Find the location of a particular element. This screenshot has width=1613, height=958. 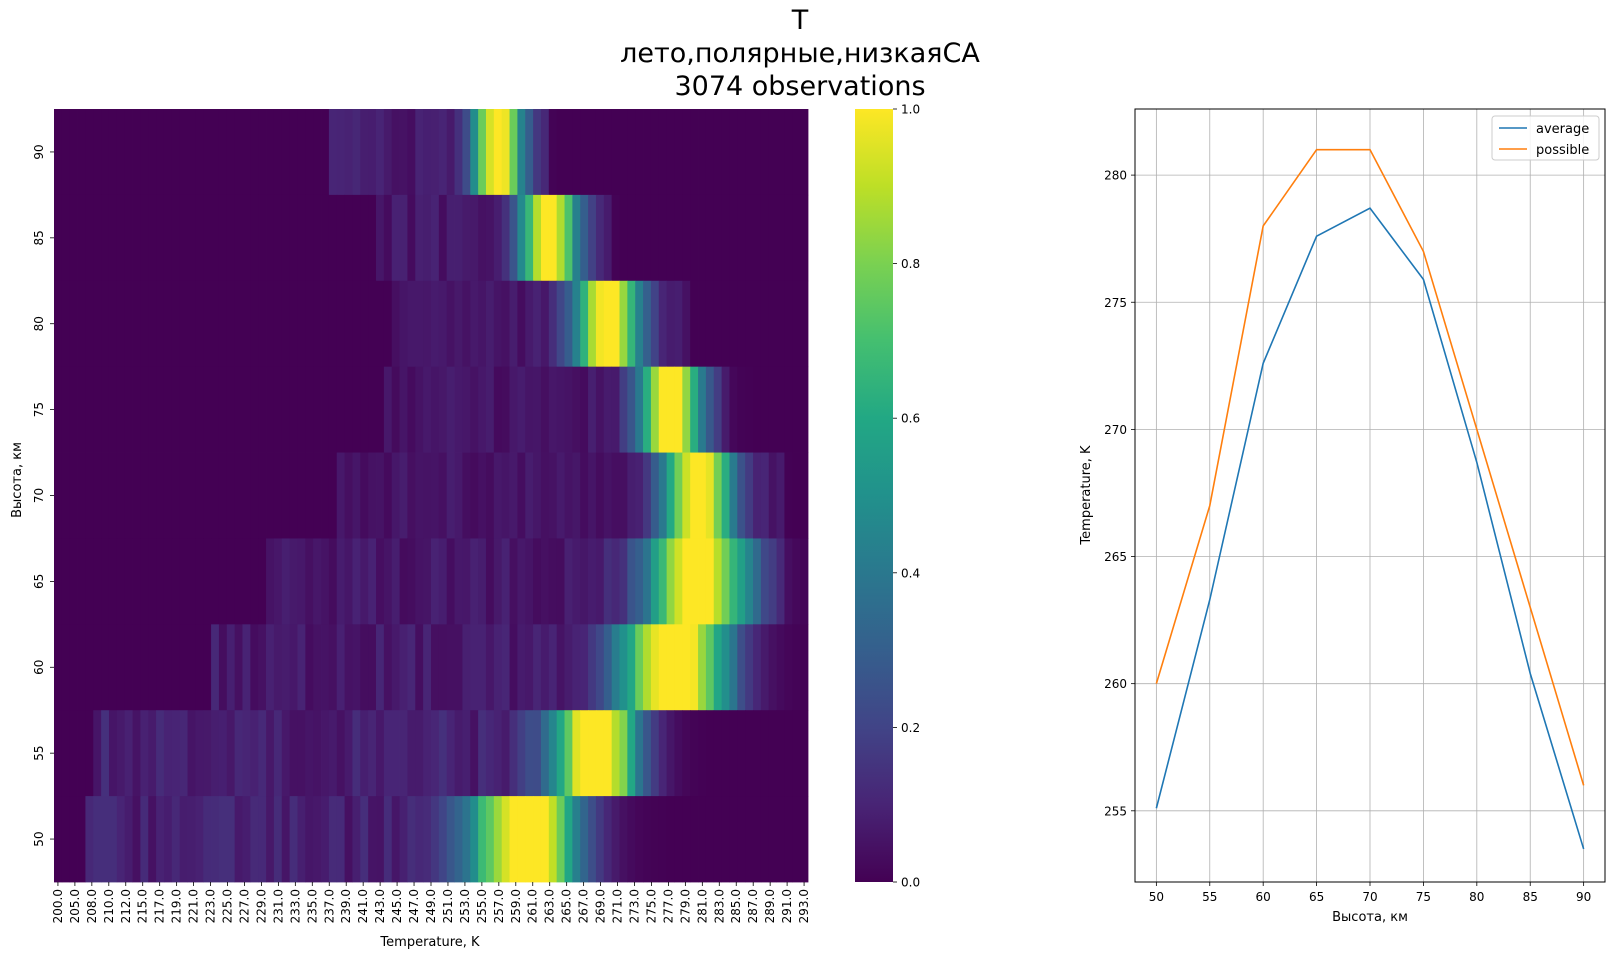

title-line-3: 3074 observations is located at coordinates (800, 86).